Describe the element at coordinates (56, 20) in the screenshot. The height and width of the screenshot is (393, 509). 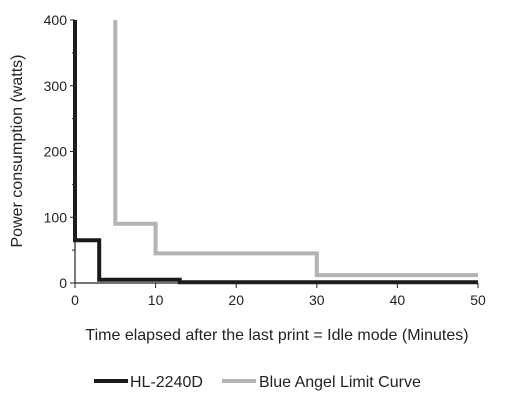
I see `y-tick-label: 400` at that location.